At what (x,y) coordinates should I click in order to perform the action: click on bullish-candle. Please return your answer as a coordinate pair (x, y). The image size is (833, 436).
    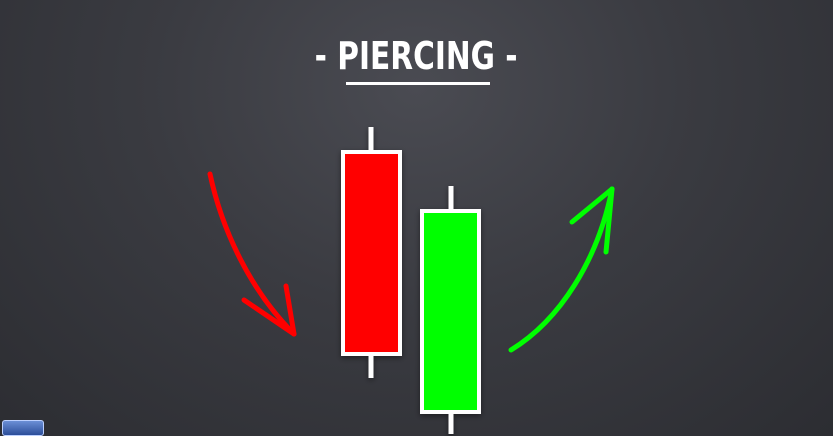
    Looking at the image, I should click on (450, 310).